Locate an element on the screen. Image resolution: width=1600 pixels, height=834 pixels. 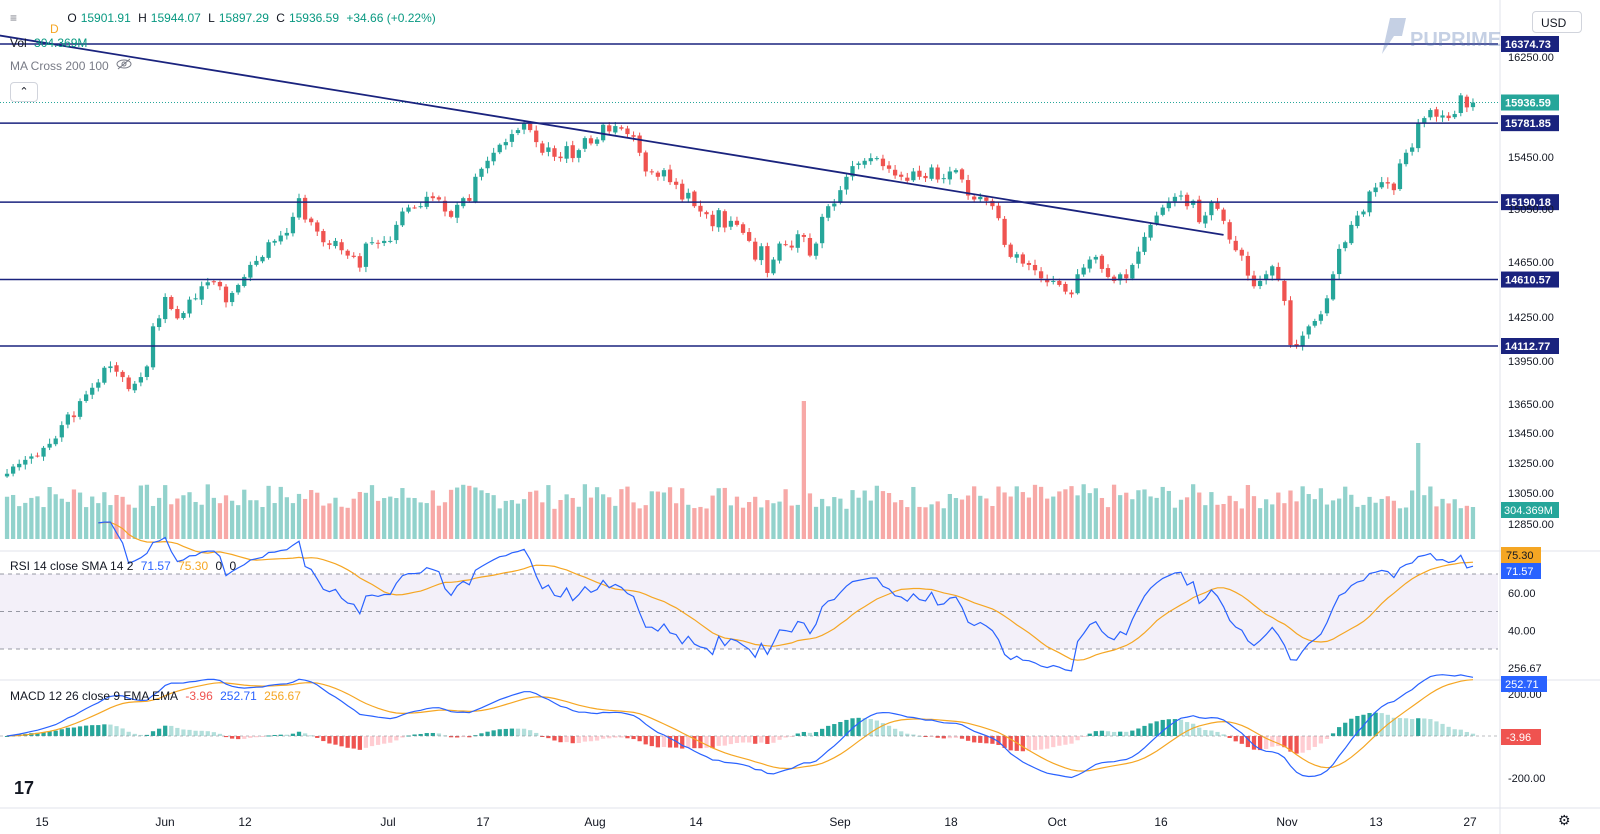
last-price-label-bg is located at coordinates (1530, 102).